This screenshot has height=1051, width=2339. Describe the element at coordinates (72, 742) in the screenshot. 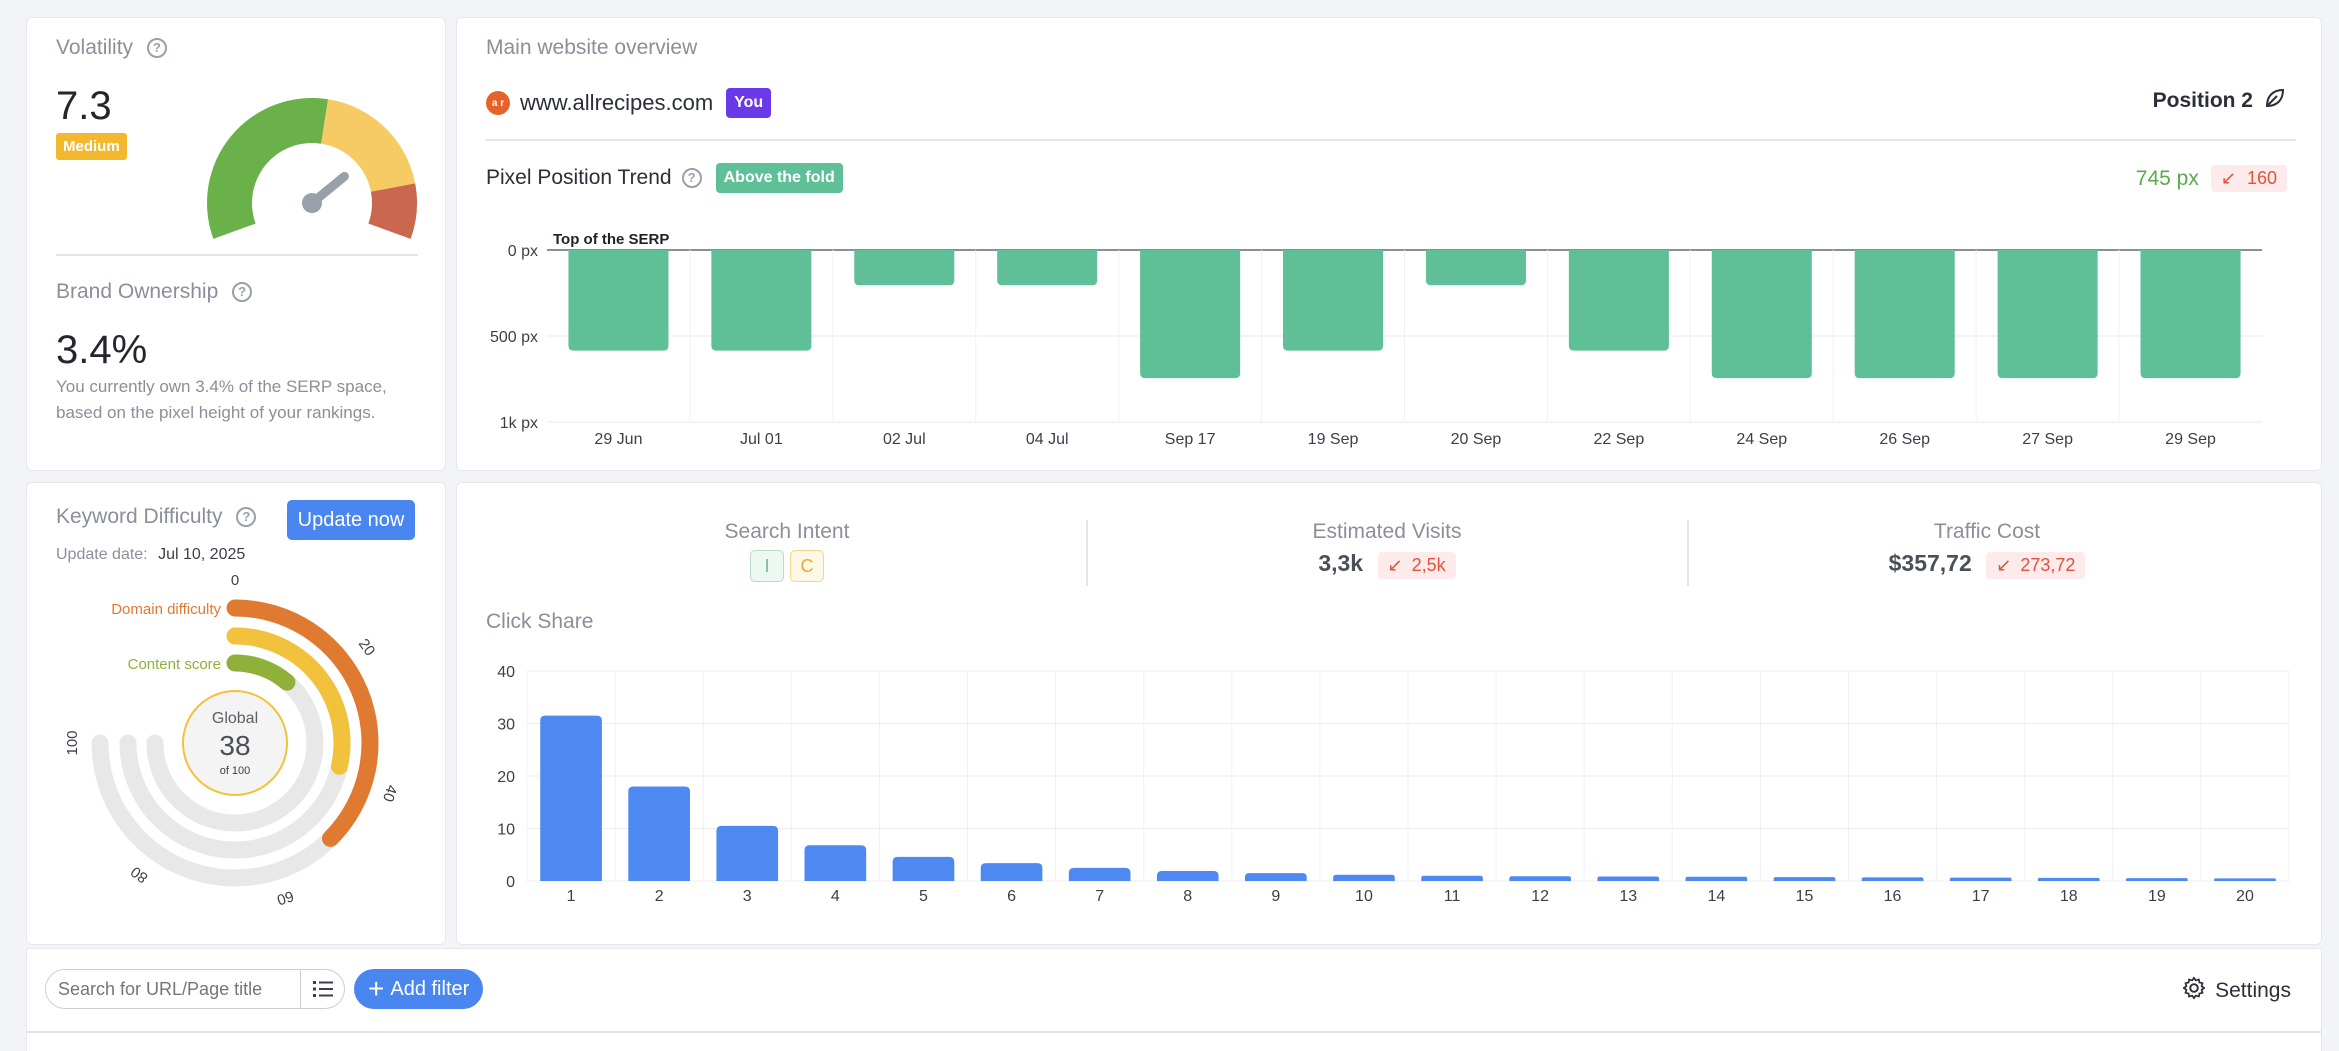

I see `scale-tick-label: 100` at that location.